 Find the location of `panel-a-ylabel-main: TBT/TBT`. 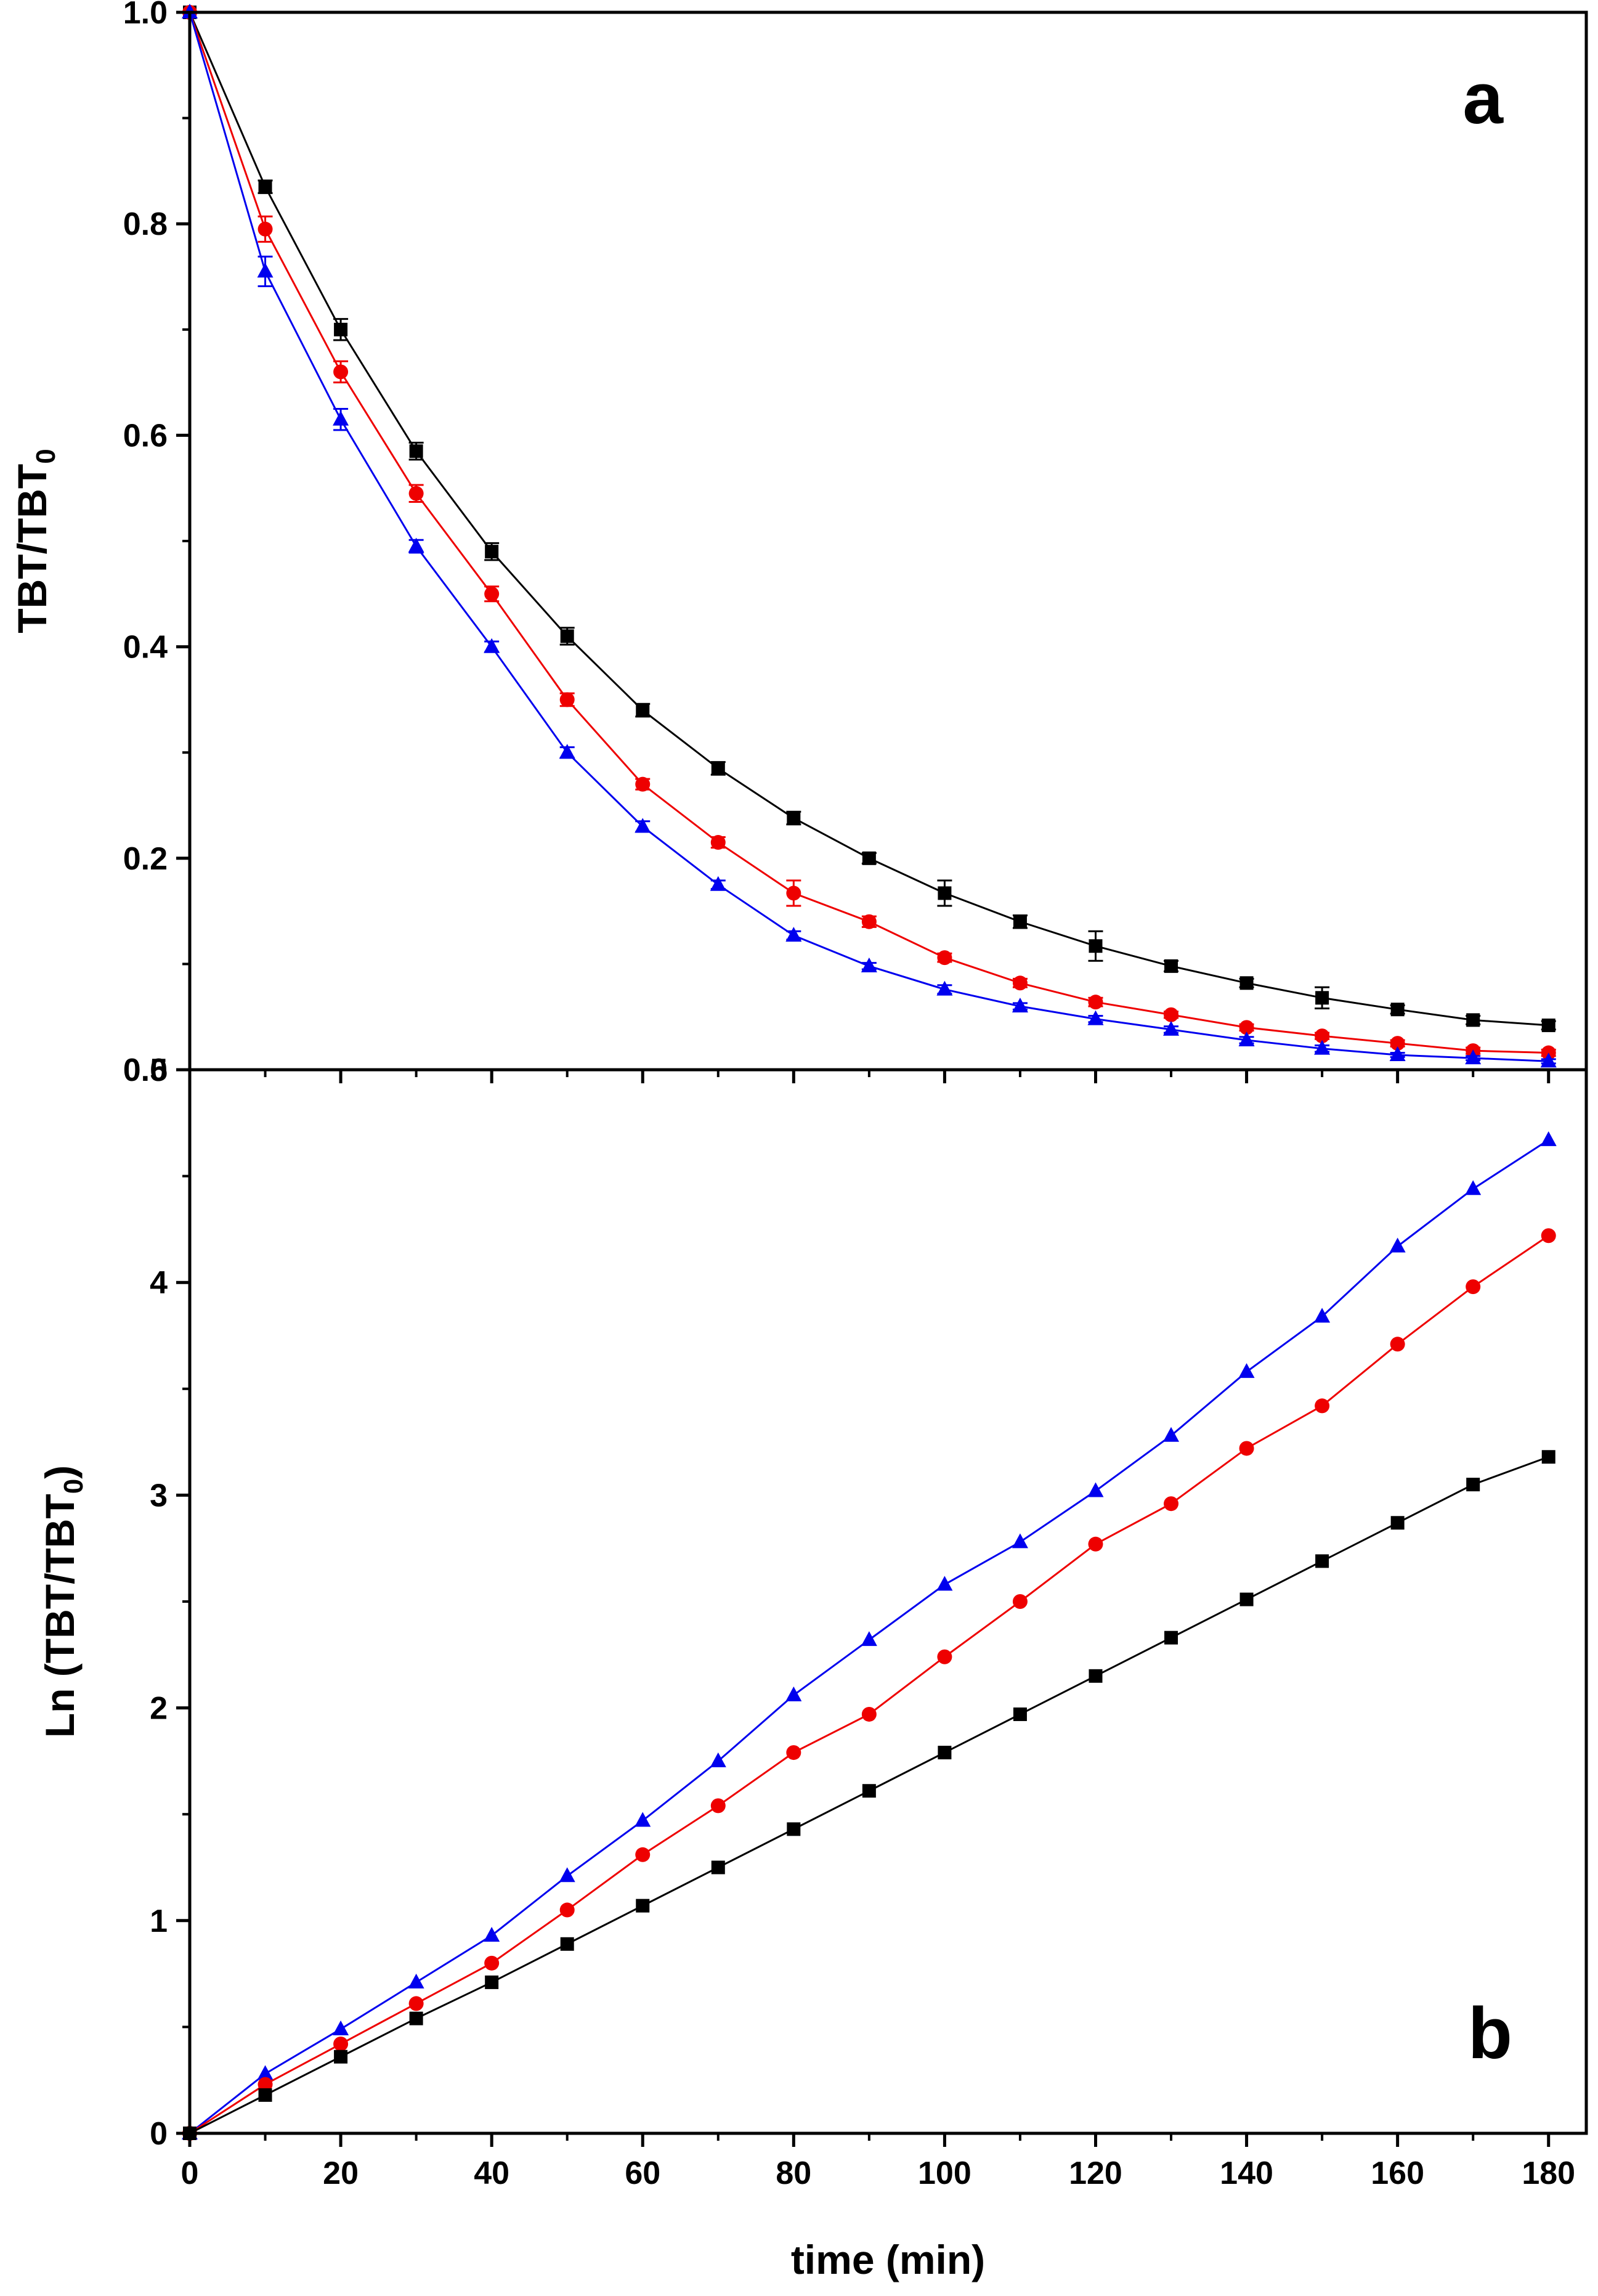

panel-a-ylabel-main: TBT/TBT is located at coordinates (32, 548).